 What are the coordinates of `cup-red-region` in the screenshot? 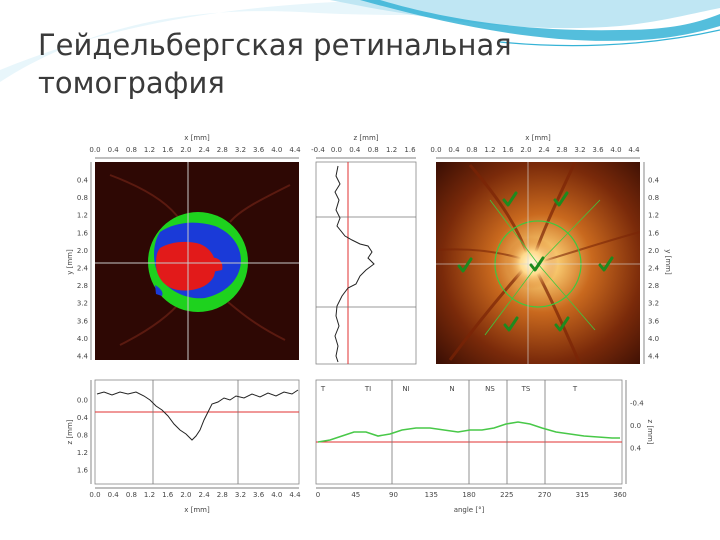 It's located at (216, 264).